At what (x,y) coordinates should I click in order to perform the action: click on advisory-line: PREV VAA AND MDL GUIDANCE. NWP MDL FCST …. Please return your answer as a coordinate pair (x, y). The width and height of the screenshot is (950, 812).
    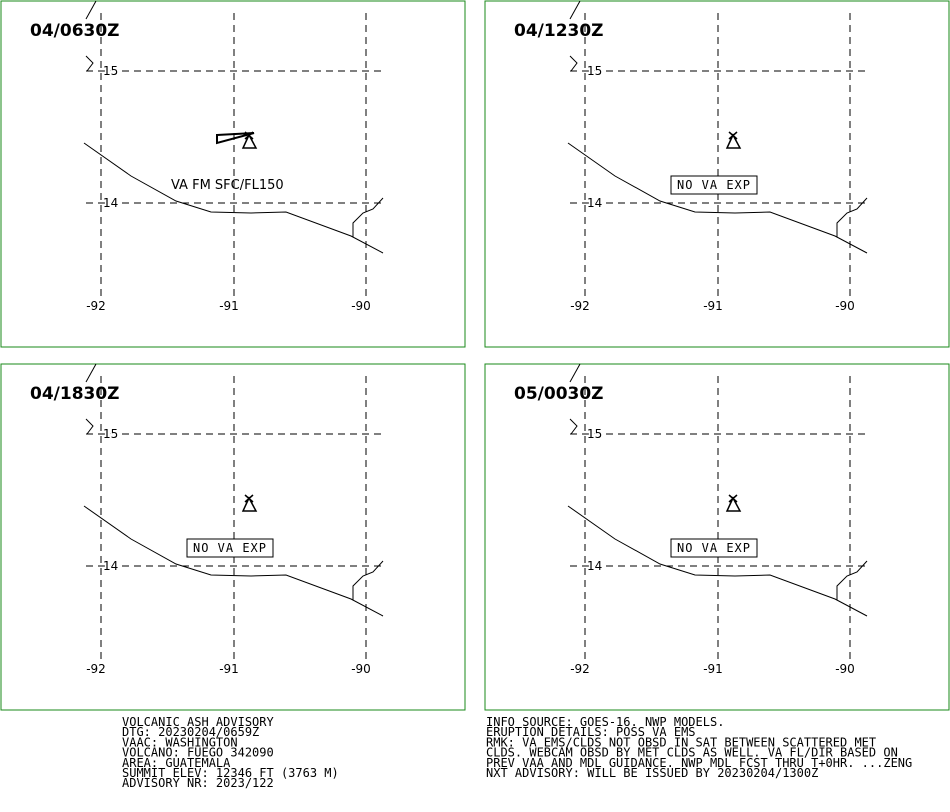
    Looking at the image, I should click on (699, 763).